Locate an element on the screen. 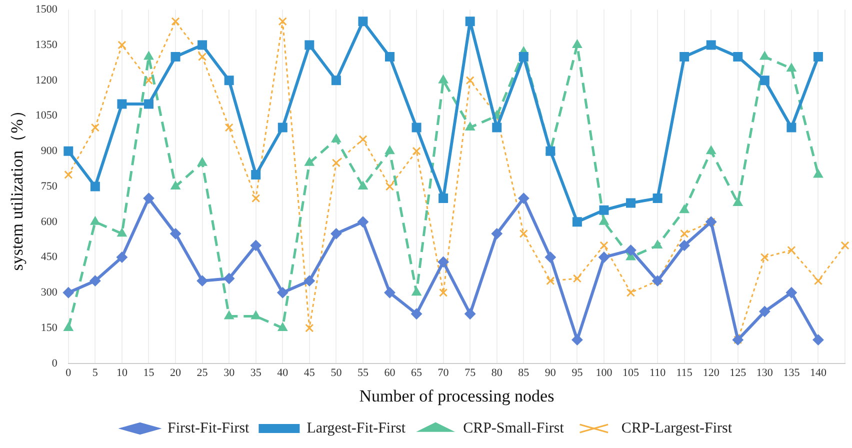  y-tick-label: 0 is located at coordinates (55, 363).